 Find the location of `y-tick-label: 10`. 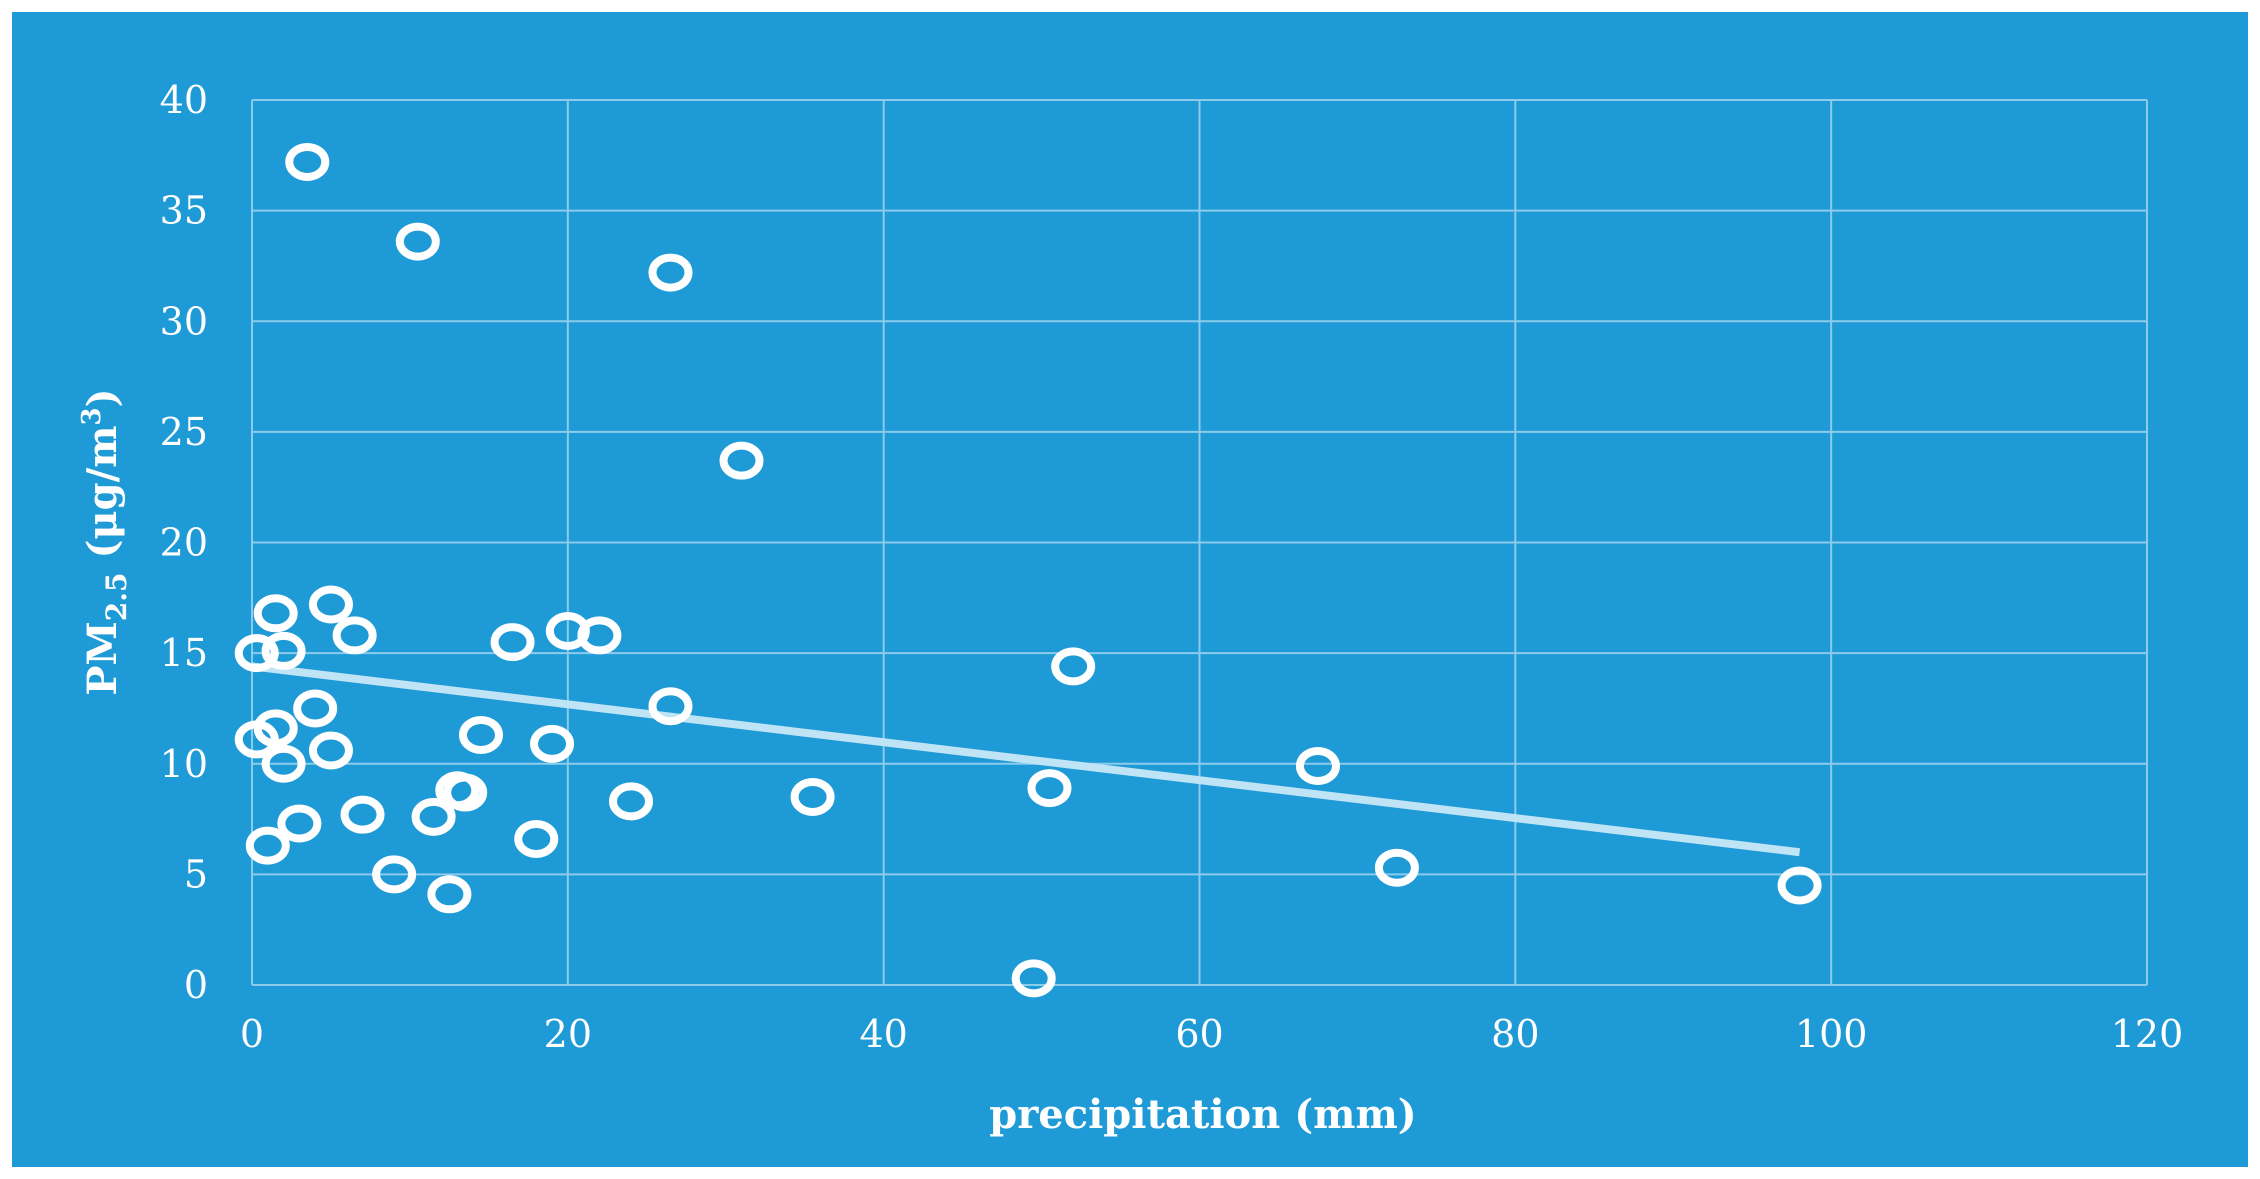

y-tick-label: 10 is located at coordinates (184, 764).